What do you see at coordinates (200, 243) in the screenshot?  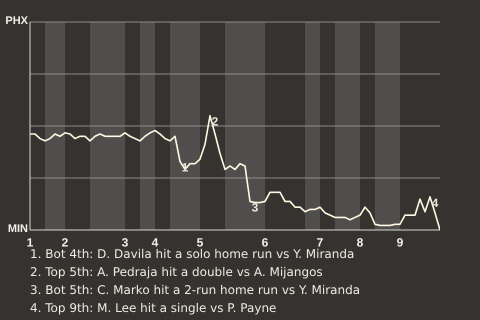 I see `x-tick-label: 5` at bounding box center [200, 243].